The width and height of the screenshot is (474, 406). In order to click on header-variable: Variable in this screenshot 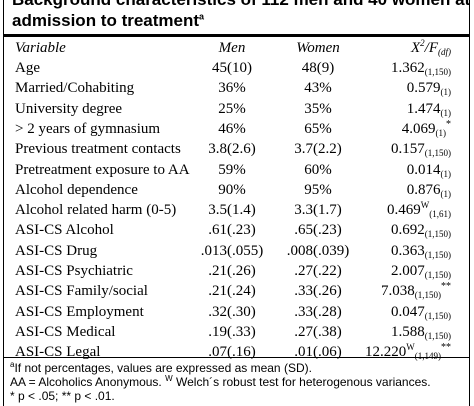, I will do `click(40, 48)`.